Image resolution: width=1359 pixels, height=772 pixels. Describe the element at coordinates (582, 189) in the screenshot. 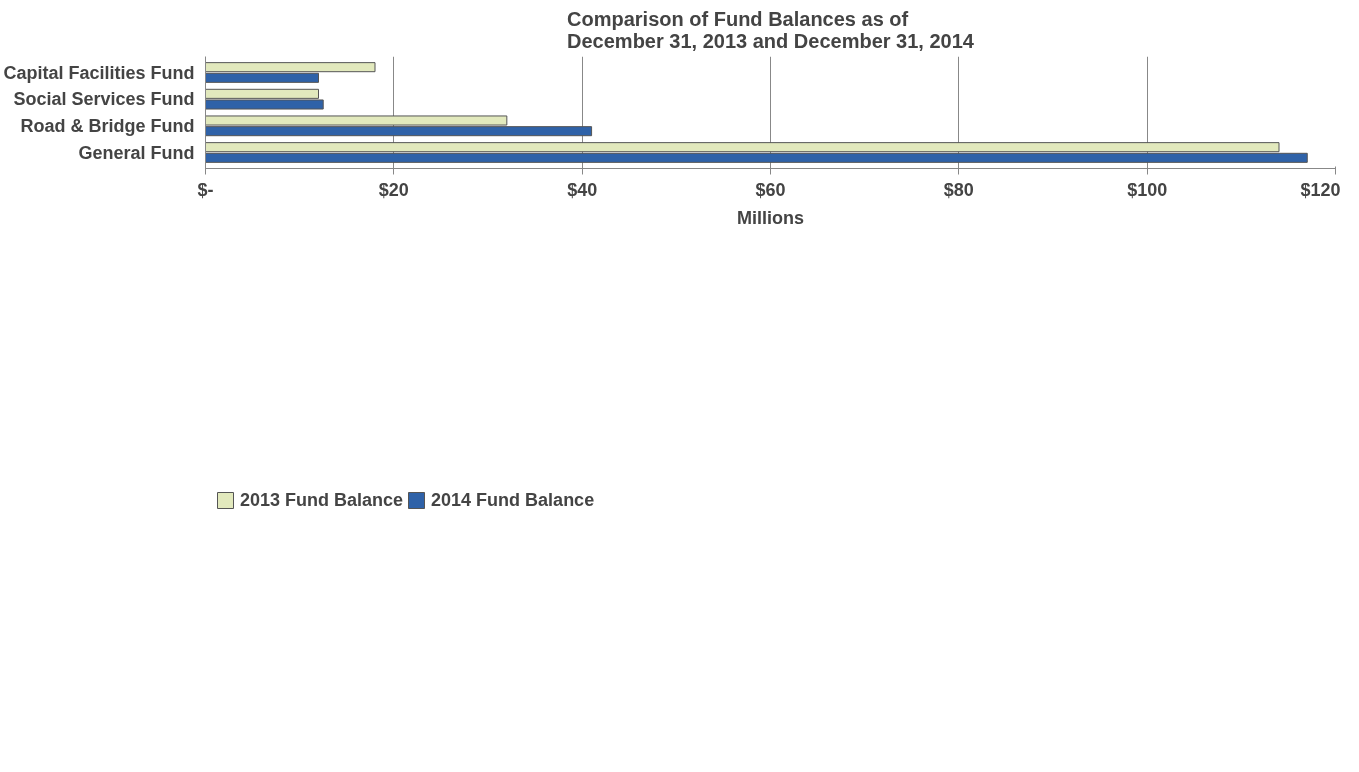

I see `x-tick-label: $40` at that location.